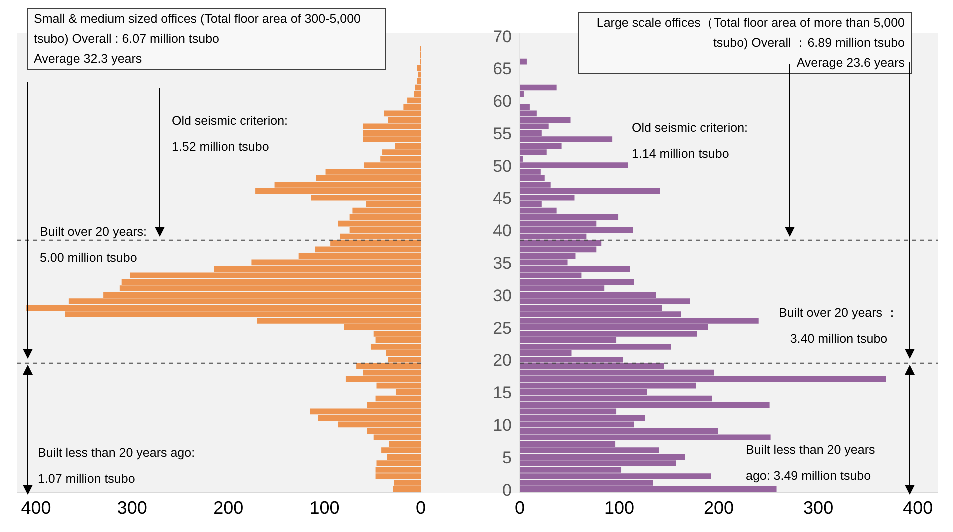 This screenshot has width=953, height=532. I want to click on y-tick-label: 40, so click(502, 231).